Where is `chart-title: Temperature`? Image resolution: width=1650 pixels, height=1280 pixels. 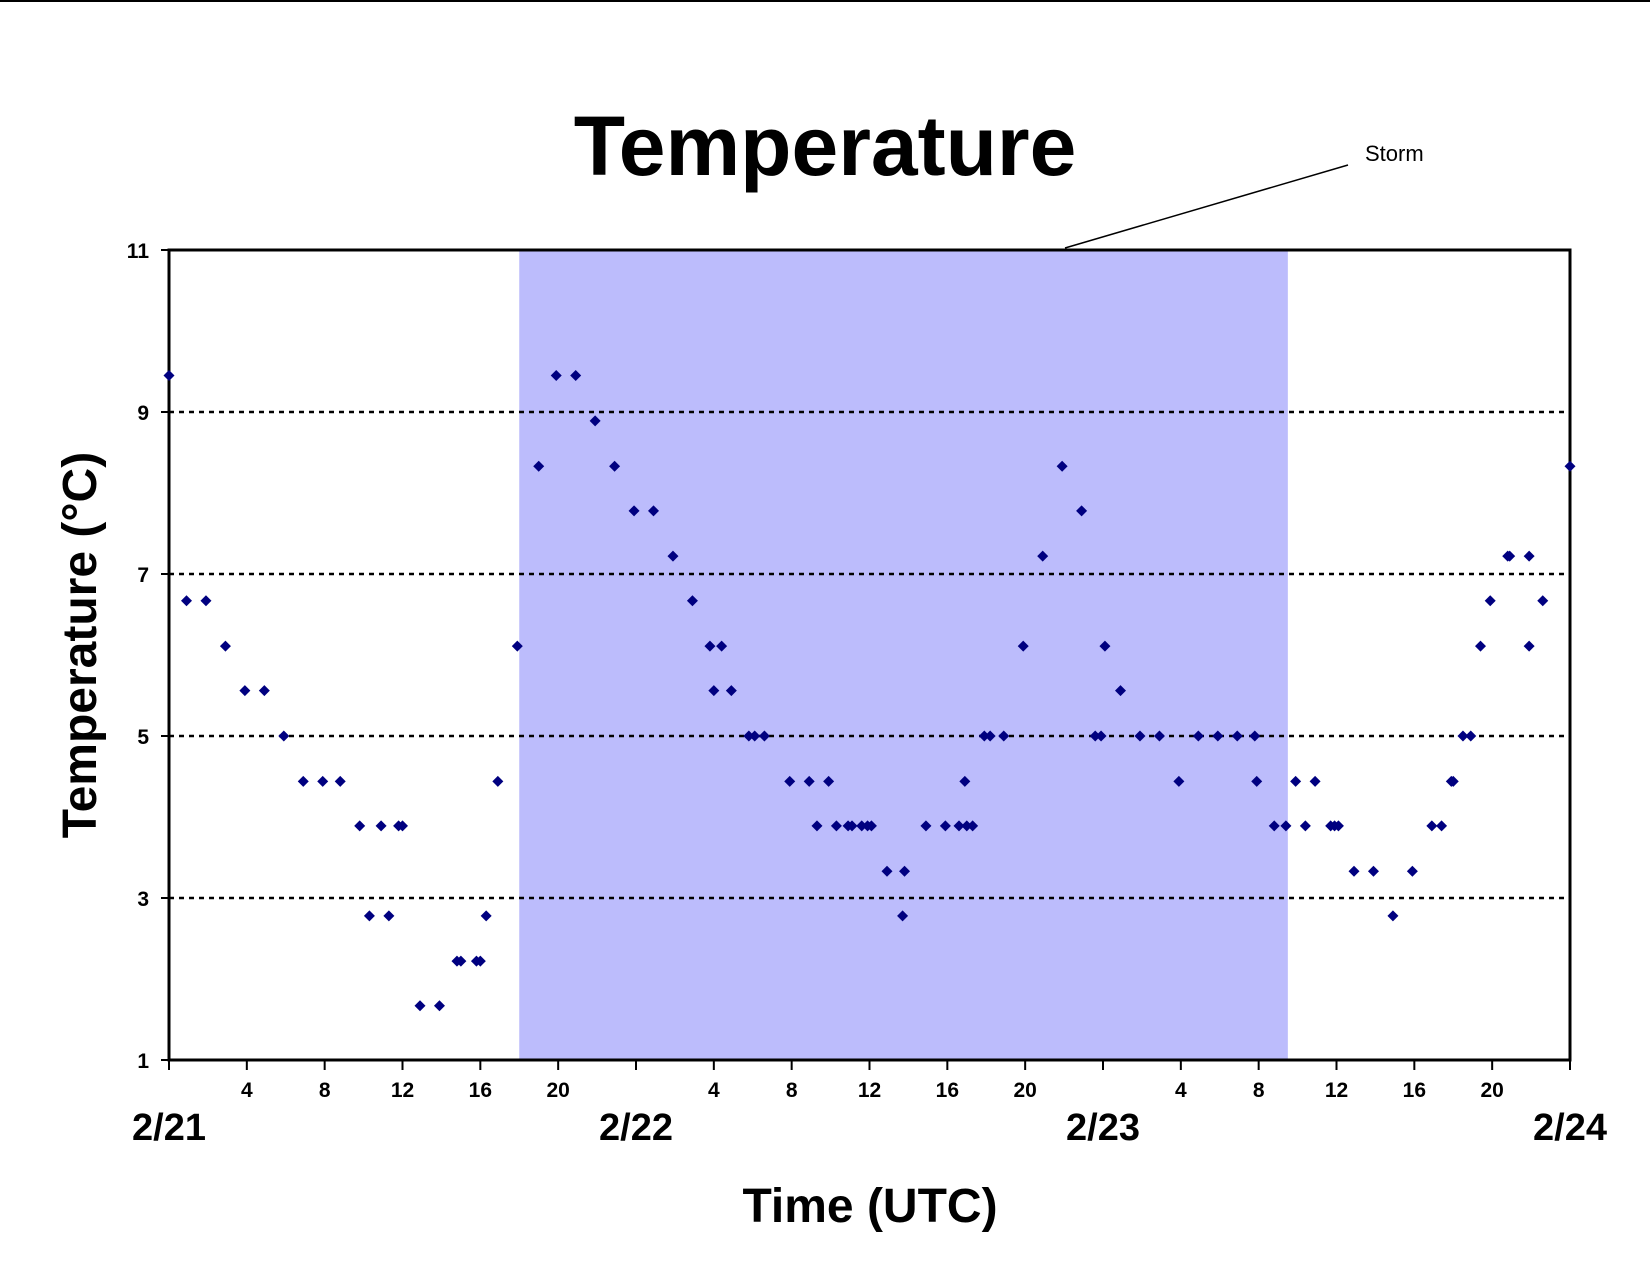
chart-title: Temperature is located at coordinates (825, 146).